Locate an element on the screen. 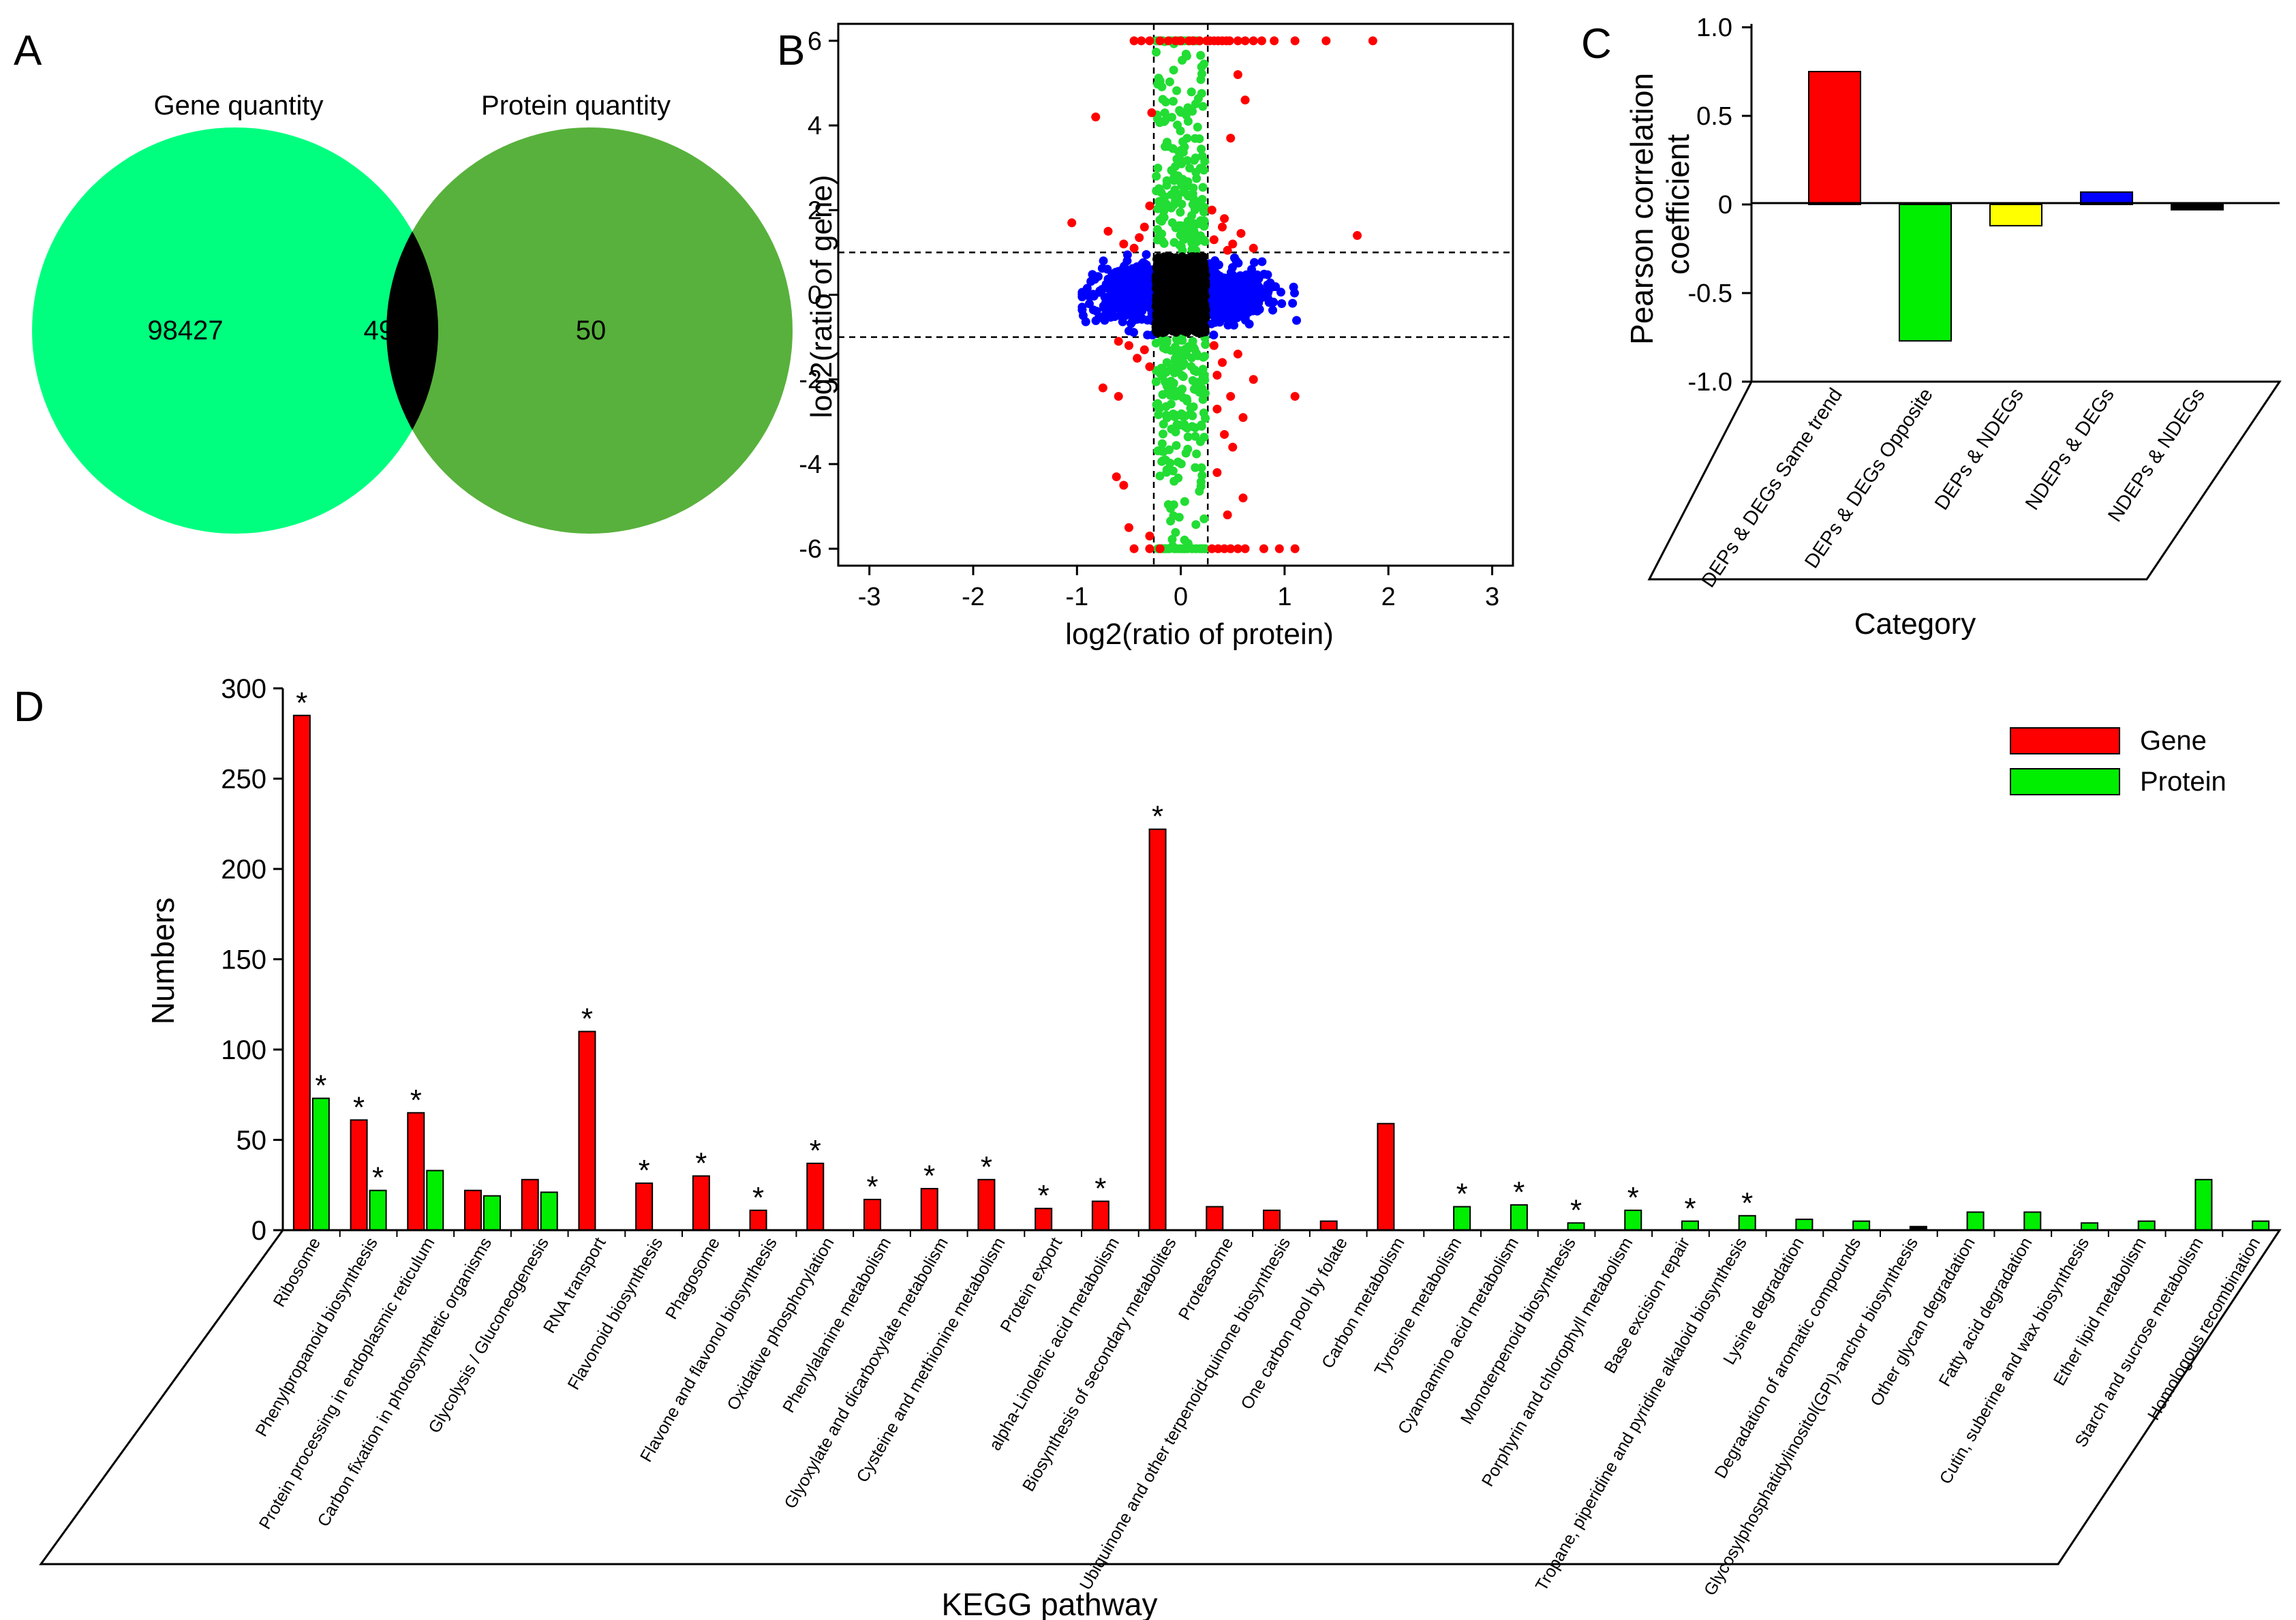 This screenshot has height=1620, width=2296. correlation-category-label: NDEPs & NDEGs is located at coordinates (2157, 455).